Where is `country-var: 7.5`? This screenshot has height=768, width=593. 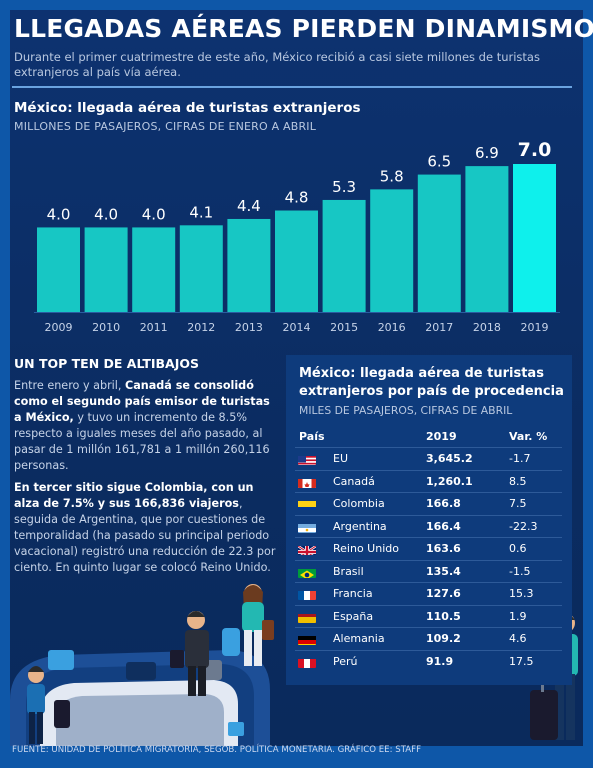 country-var: 7.5 is located at coordinates (518, 503).